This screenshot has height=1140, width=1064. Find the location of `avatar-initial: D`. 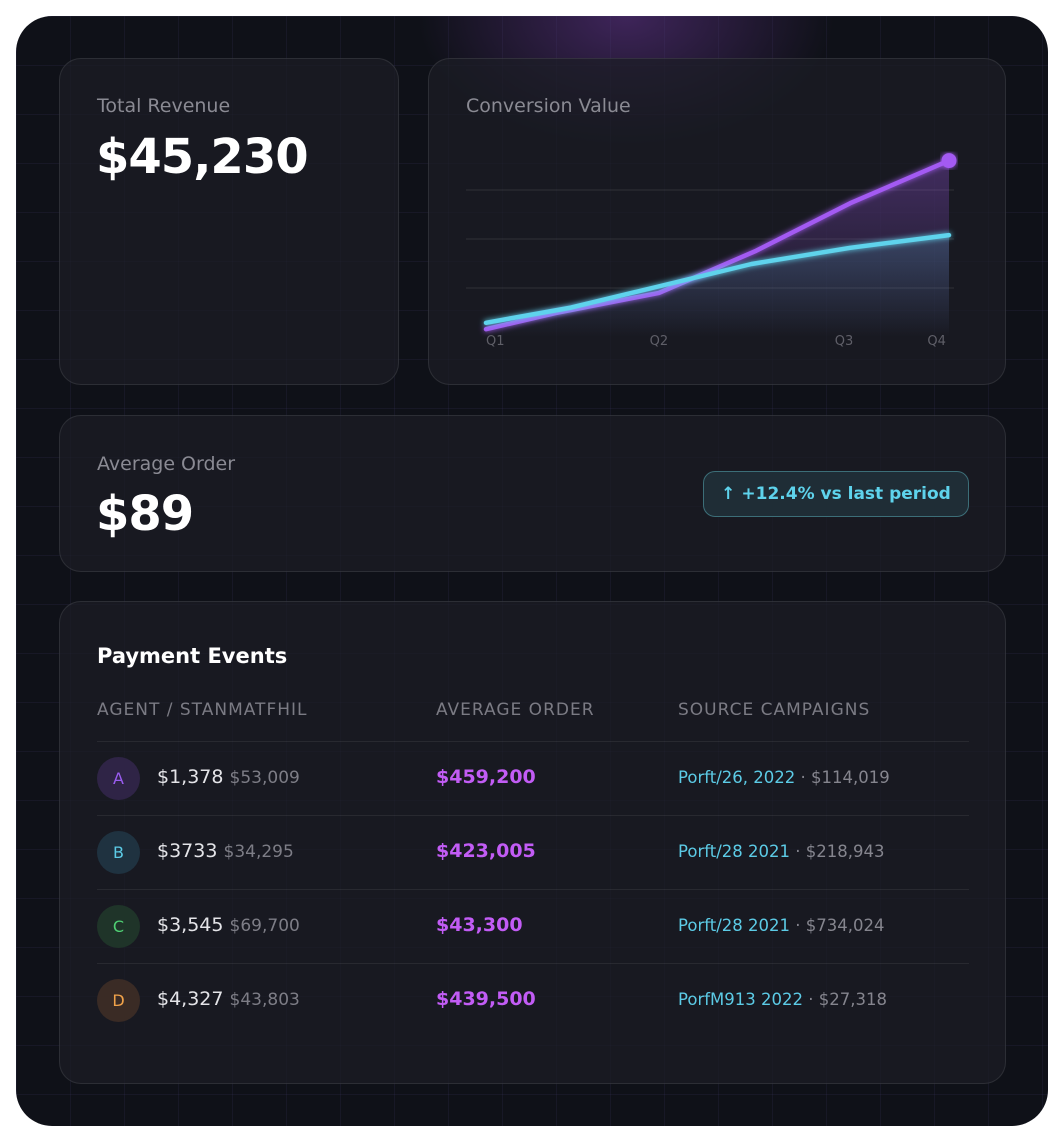

avatar-initial: D is located at coordinates (118, 1000).